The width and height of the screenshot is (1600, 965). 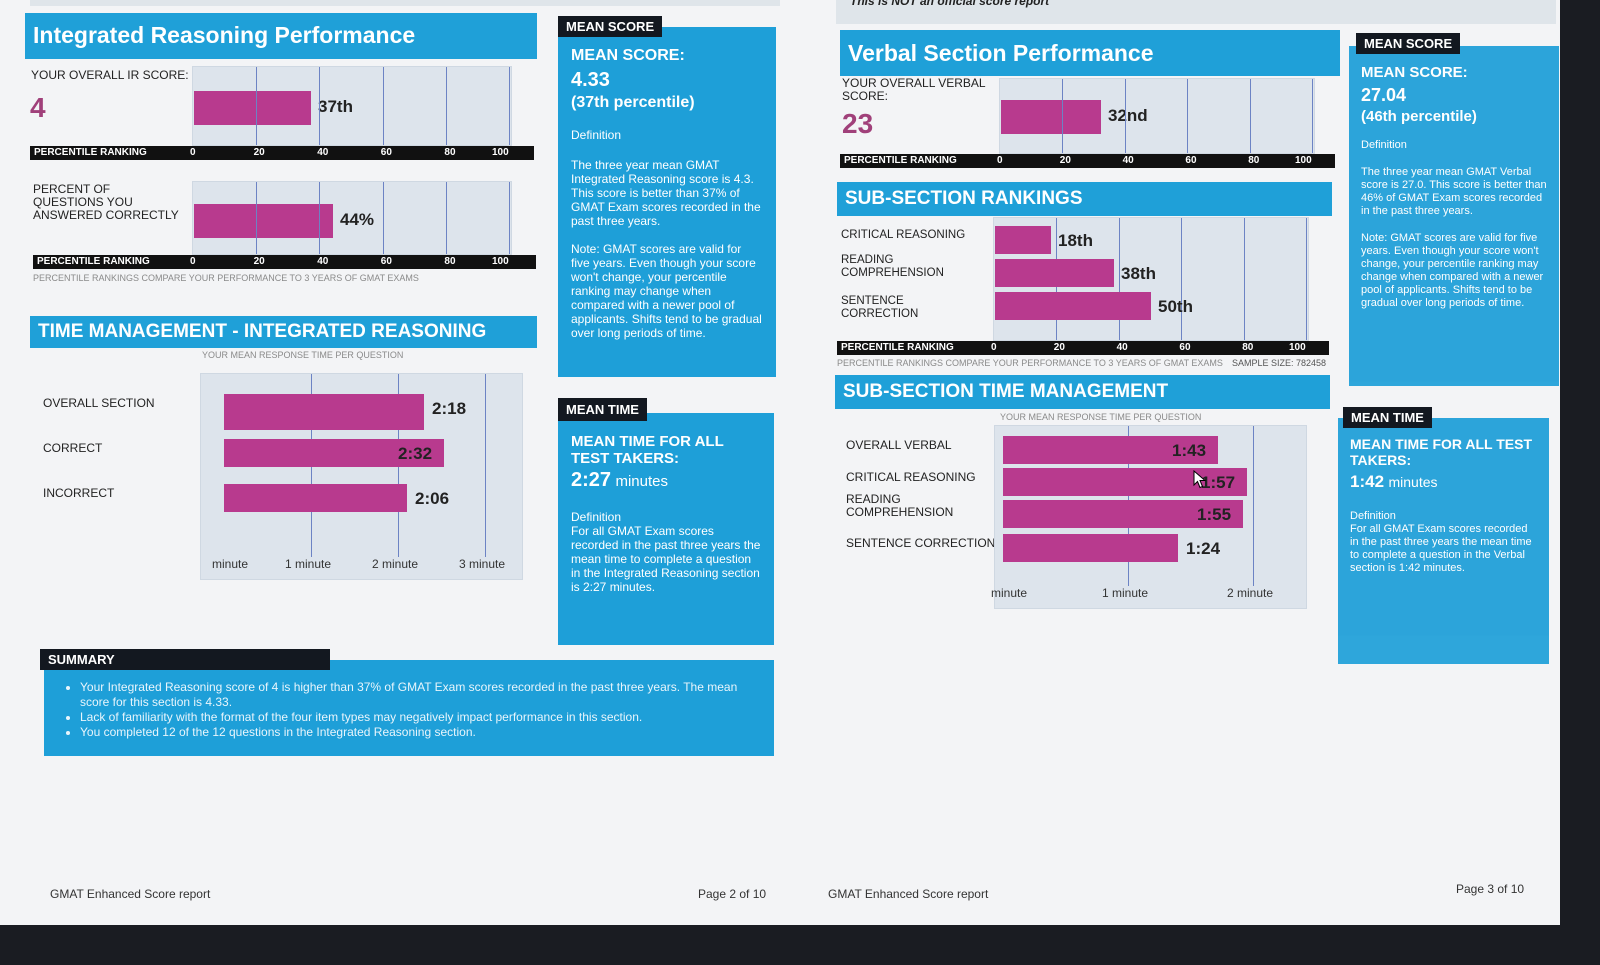 What do you see at coordinates (449, 408) in the screenshot?
I see `time-row-value: 2:18` at bounding box center [449, 408].